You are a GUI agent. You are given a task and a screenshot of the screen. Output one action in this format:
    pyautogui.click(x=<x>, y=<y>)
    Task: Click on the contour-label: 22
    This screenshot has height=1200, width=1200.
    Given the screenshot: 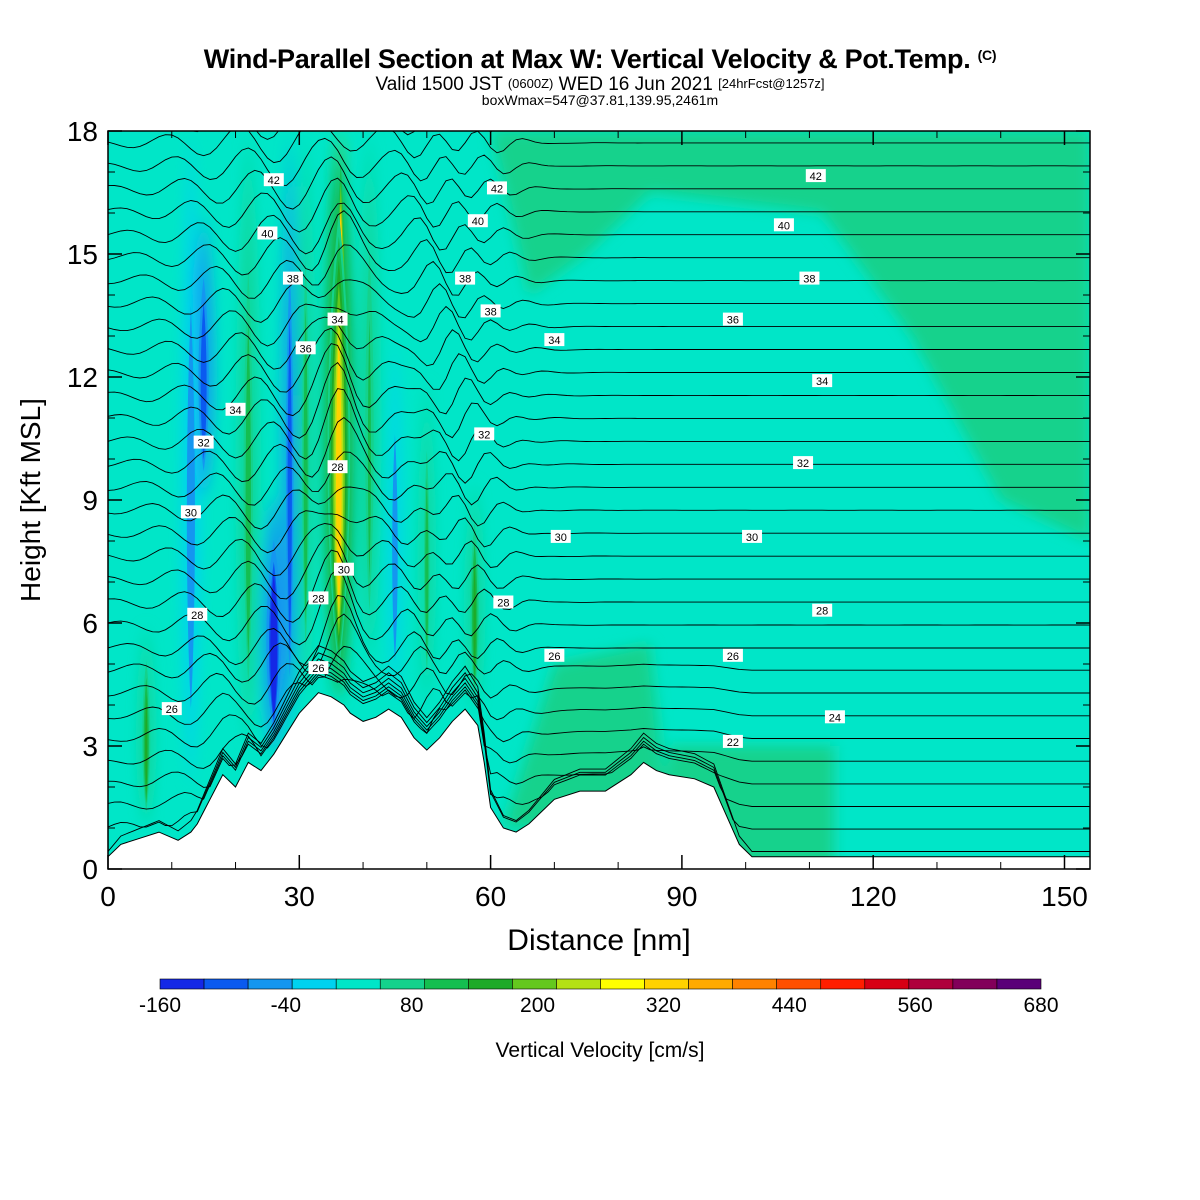 What is the action you would take?
    pyautogui.click(x=732, y=741)
    